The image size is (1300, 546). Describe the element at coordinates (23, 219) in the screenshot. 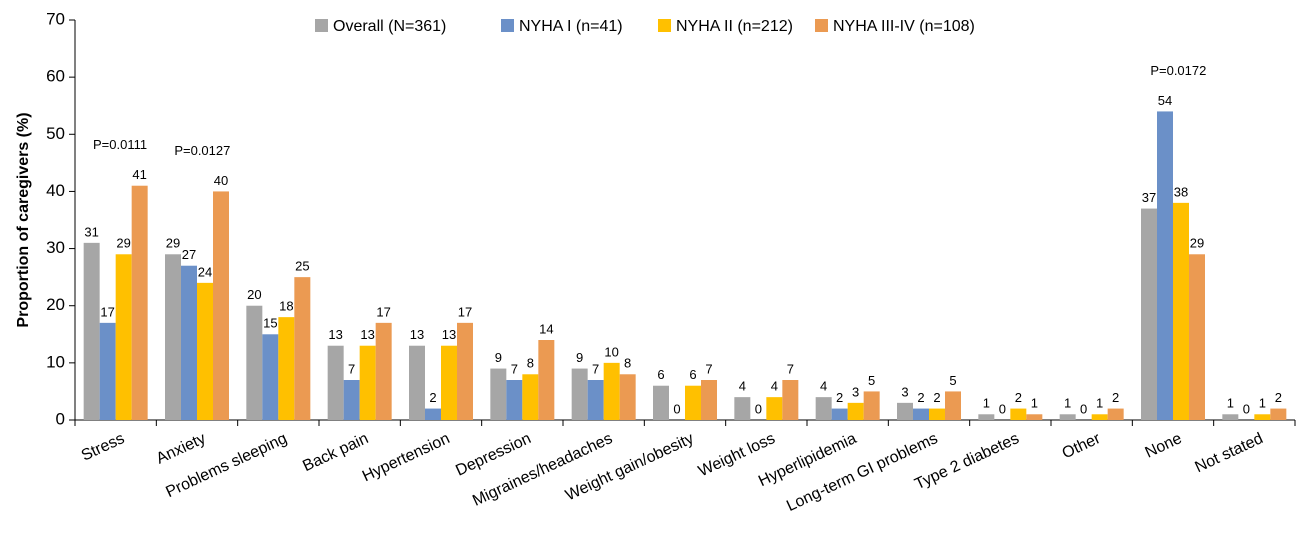

I see `y-axis-title: Proportion of caregivers (%)` at that location.